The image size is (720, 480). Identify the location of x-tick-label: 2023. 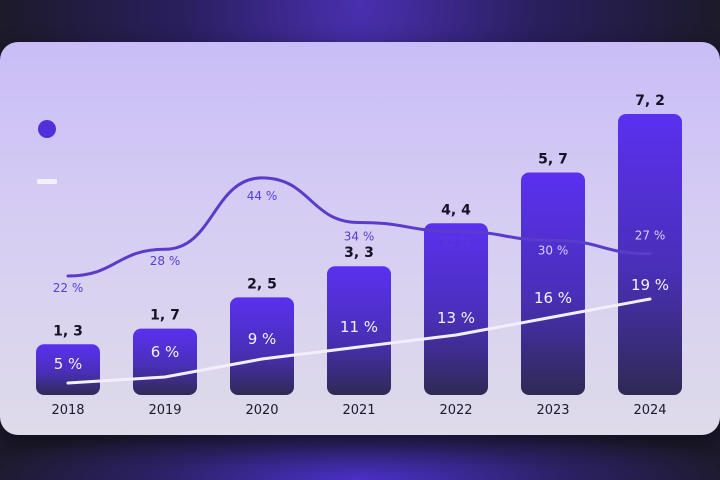
(552, 410).